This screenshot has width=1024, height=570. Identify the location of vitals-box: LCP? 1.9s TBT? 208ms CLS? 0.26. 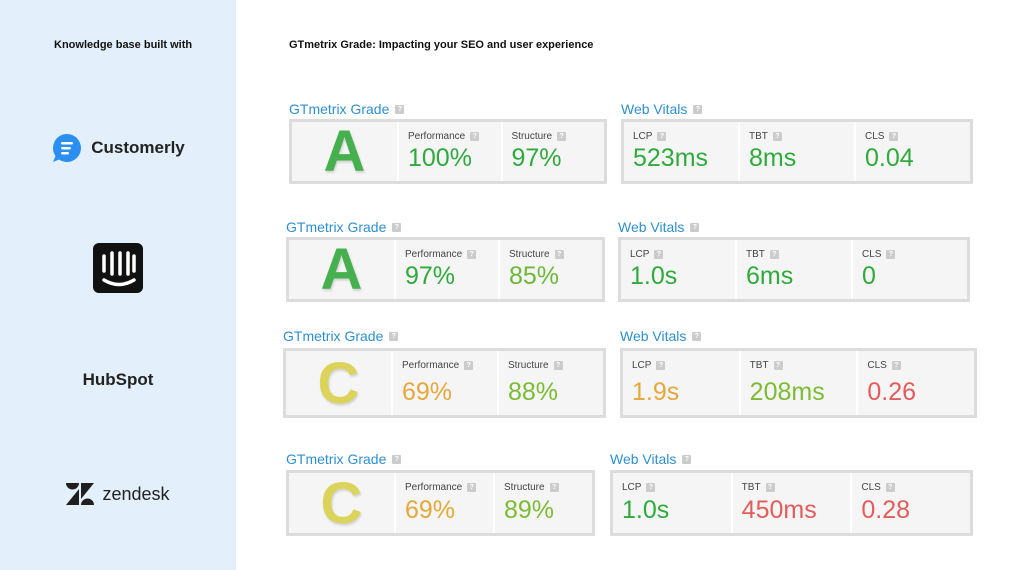
(798, 383).